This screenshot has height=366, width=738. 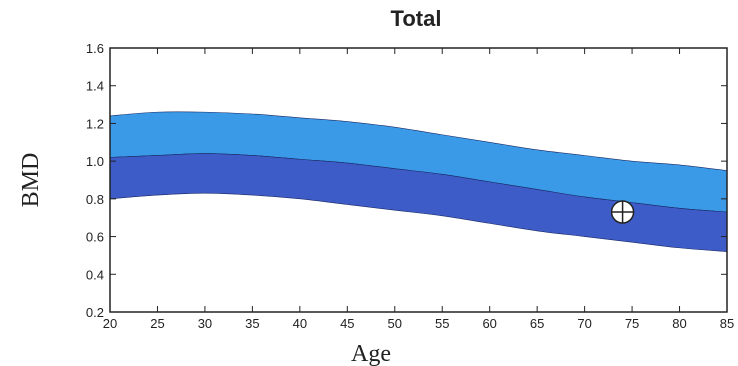 What do you see at coordinates (584, 323) in the screenshot?
I see `x-tick-label: 70` at bounding box center [584, 323].